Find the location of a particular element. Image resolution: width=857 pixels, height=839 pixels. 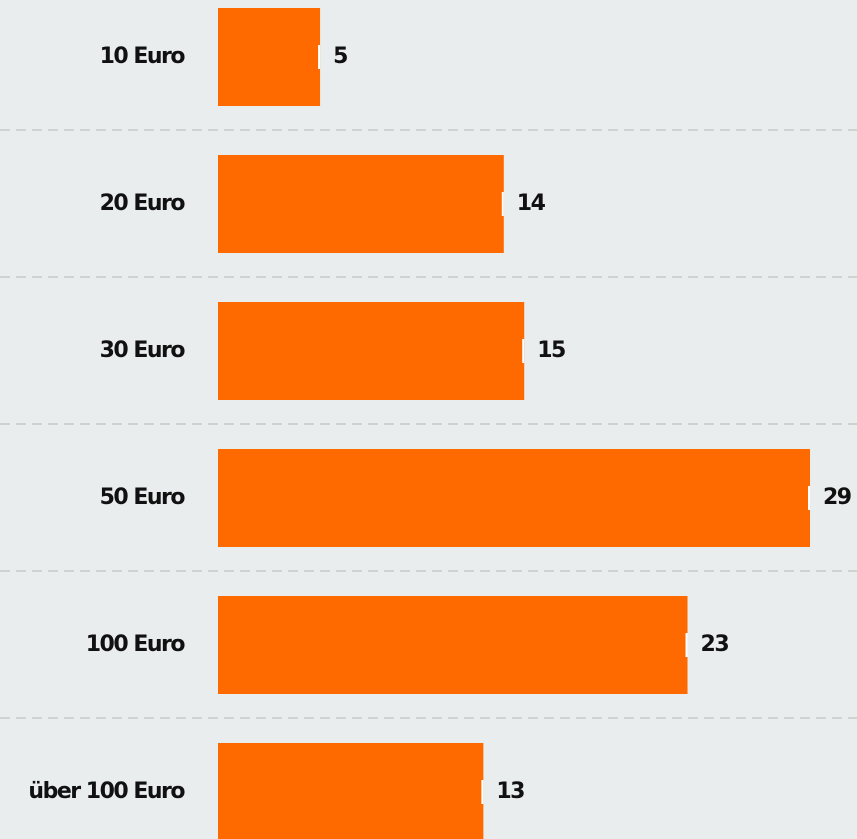

y-tick-label: 50 Euro is located at coordinates (143, 497).